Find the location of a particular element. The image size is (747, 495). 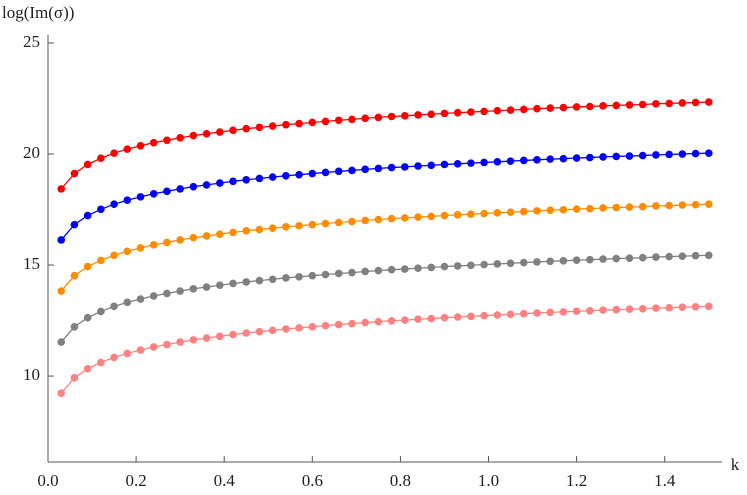

x-axis-label: k is located at coordinates (735, 464).